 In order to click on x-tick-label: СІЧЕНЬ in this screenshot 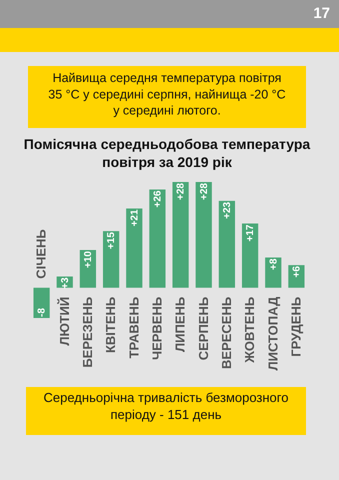, I will do `click(41, 254)`.